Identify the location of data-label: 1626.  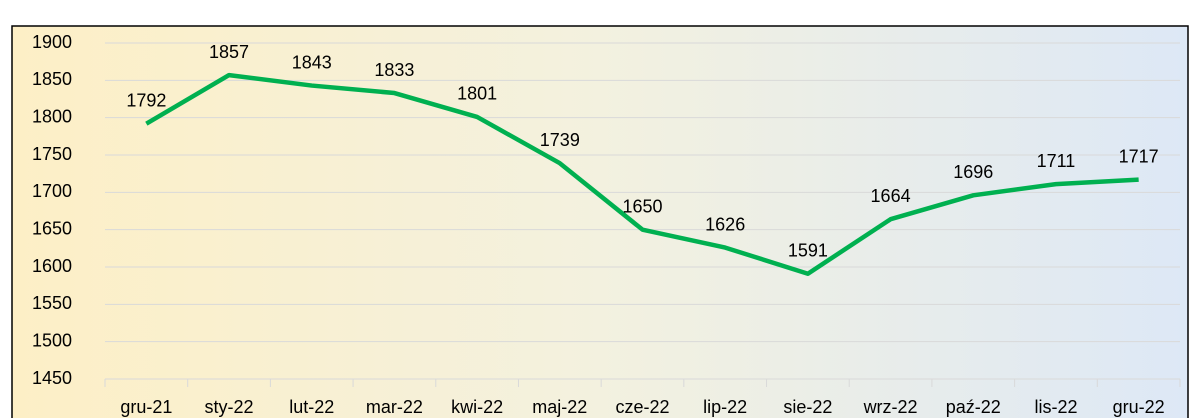
(725, 224).